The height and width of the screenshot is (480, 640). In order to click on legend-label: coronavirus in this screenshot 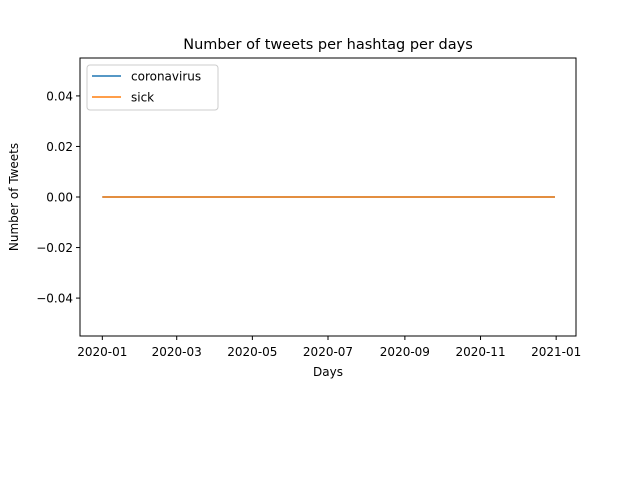, I will do `click(166, 77)`.